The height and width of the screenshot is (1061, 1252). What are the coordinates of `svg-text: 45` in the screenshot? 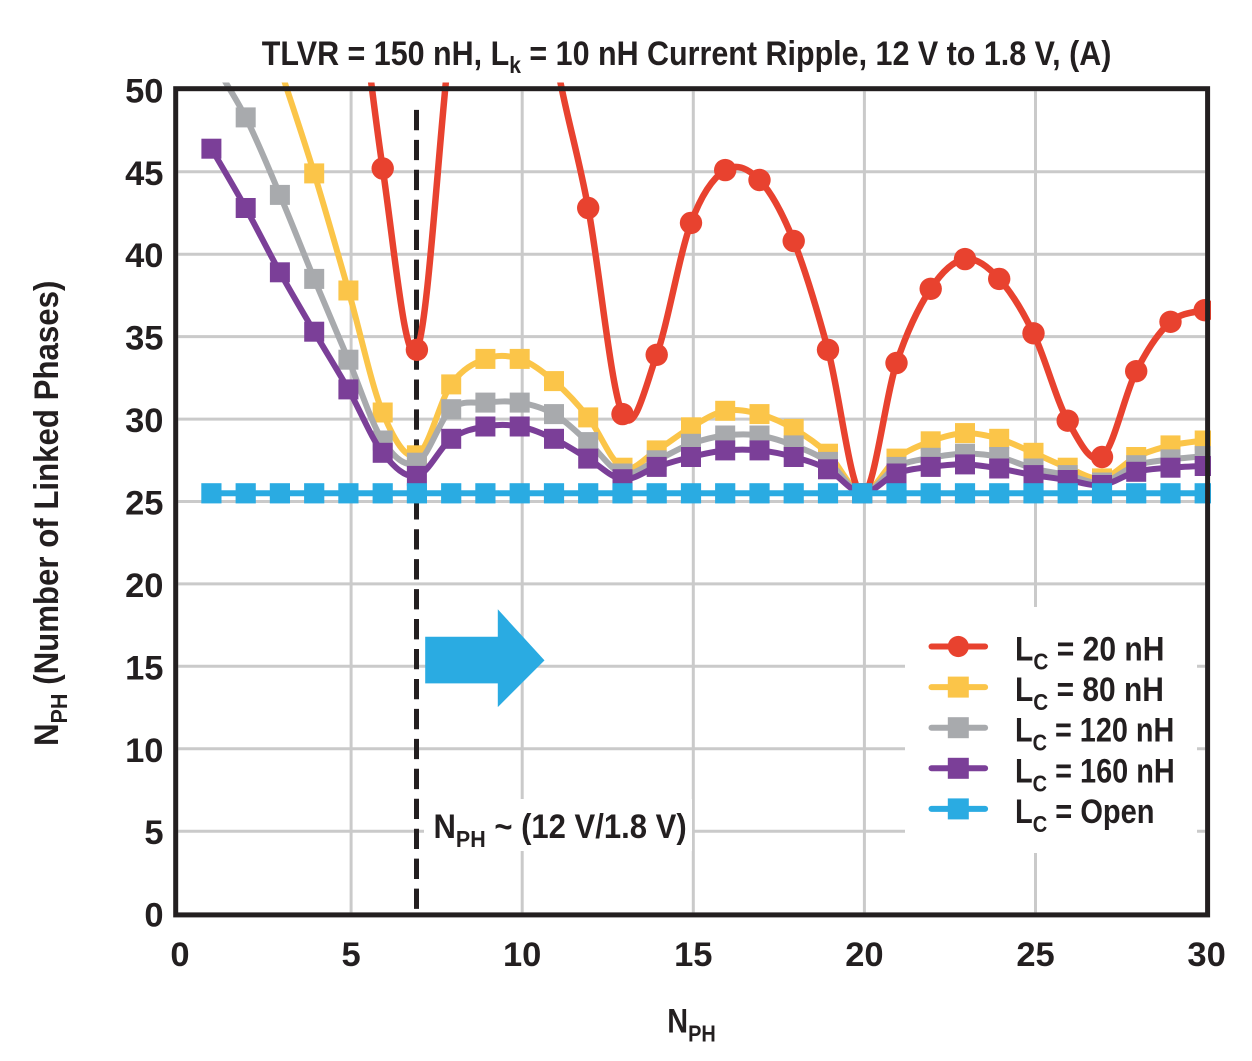 It's located at (144, 174).